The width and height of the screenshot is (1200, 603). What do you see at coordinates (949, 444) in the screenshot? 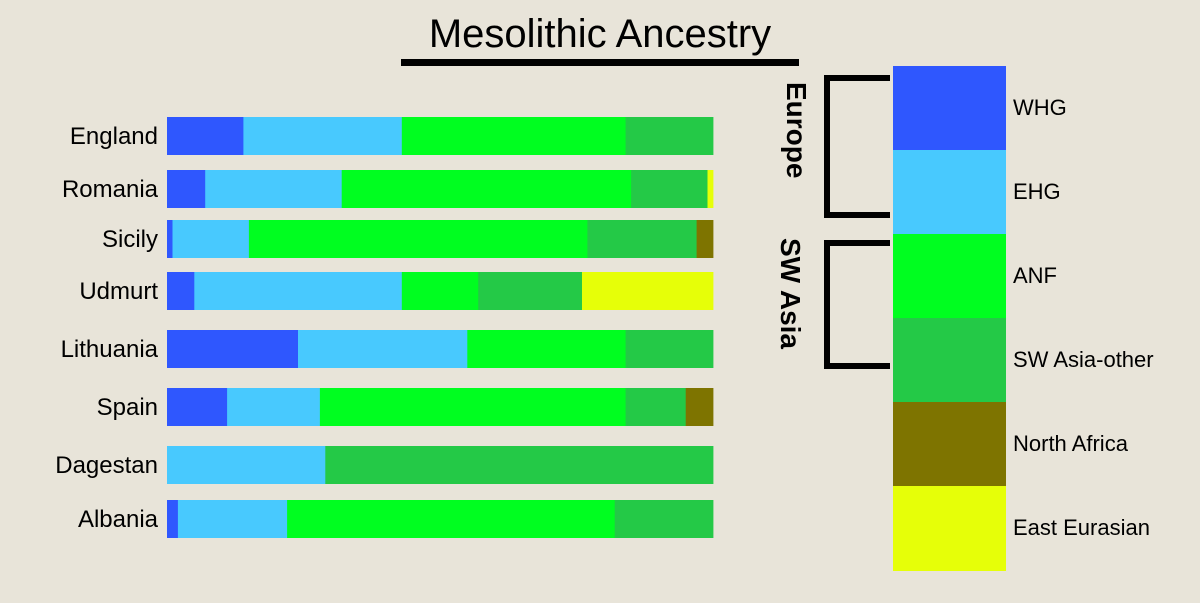
I see `legend-swatch-north-africa` at bounding box center [949, 444].